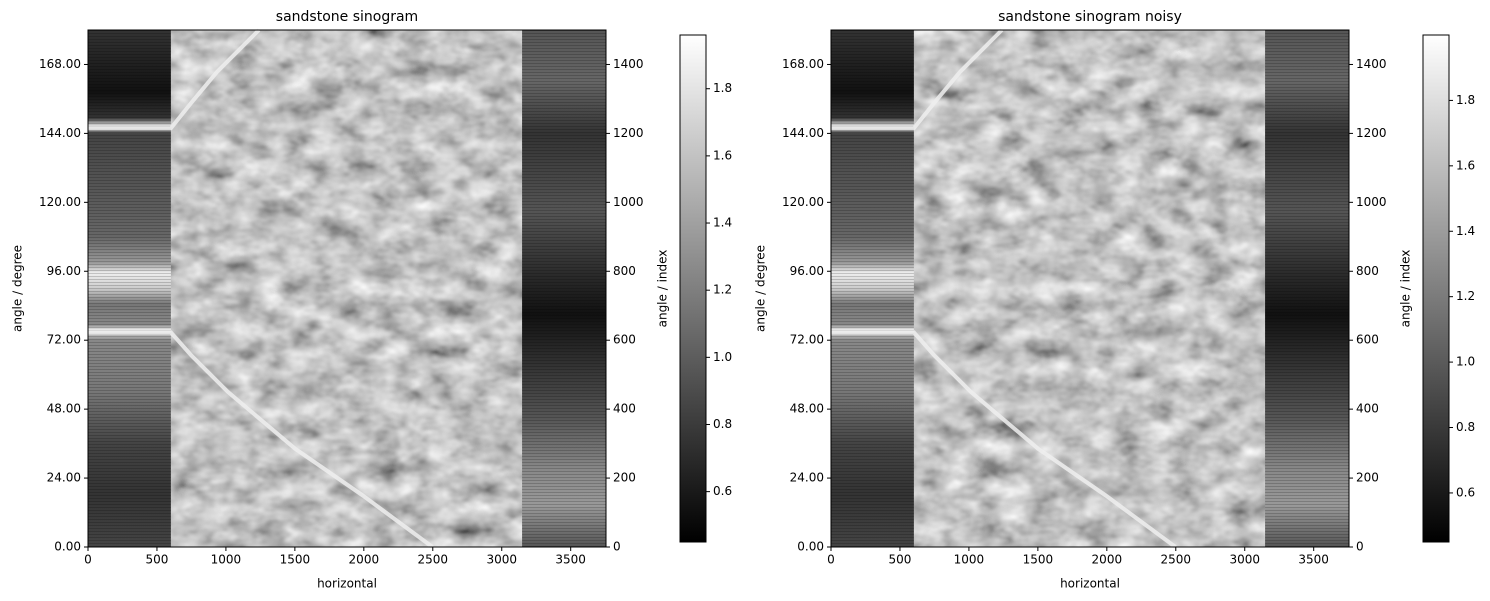 Image resolution: width=1490 pixels, height=601 pixels. I want to click on chart-title: sandstone sinogram, so click(347, 17).